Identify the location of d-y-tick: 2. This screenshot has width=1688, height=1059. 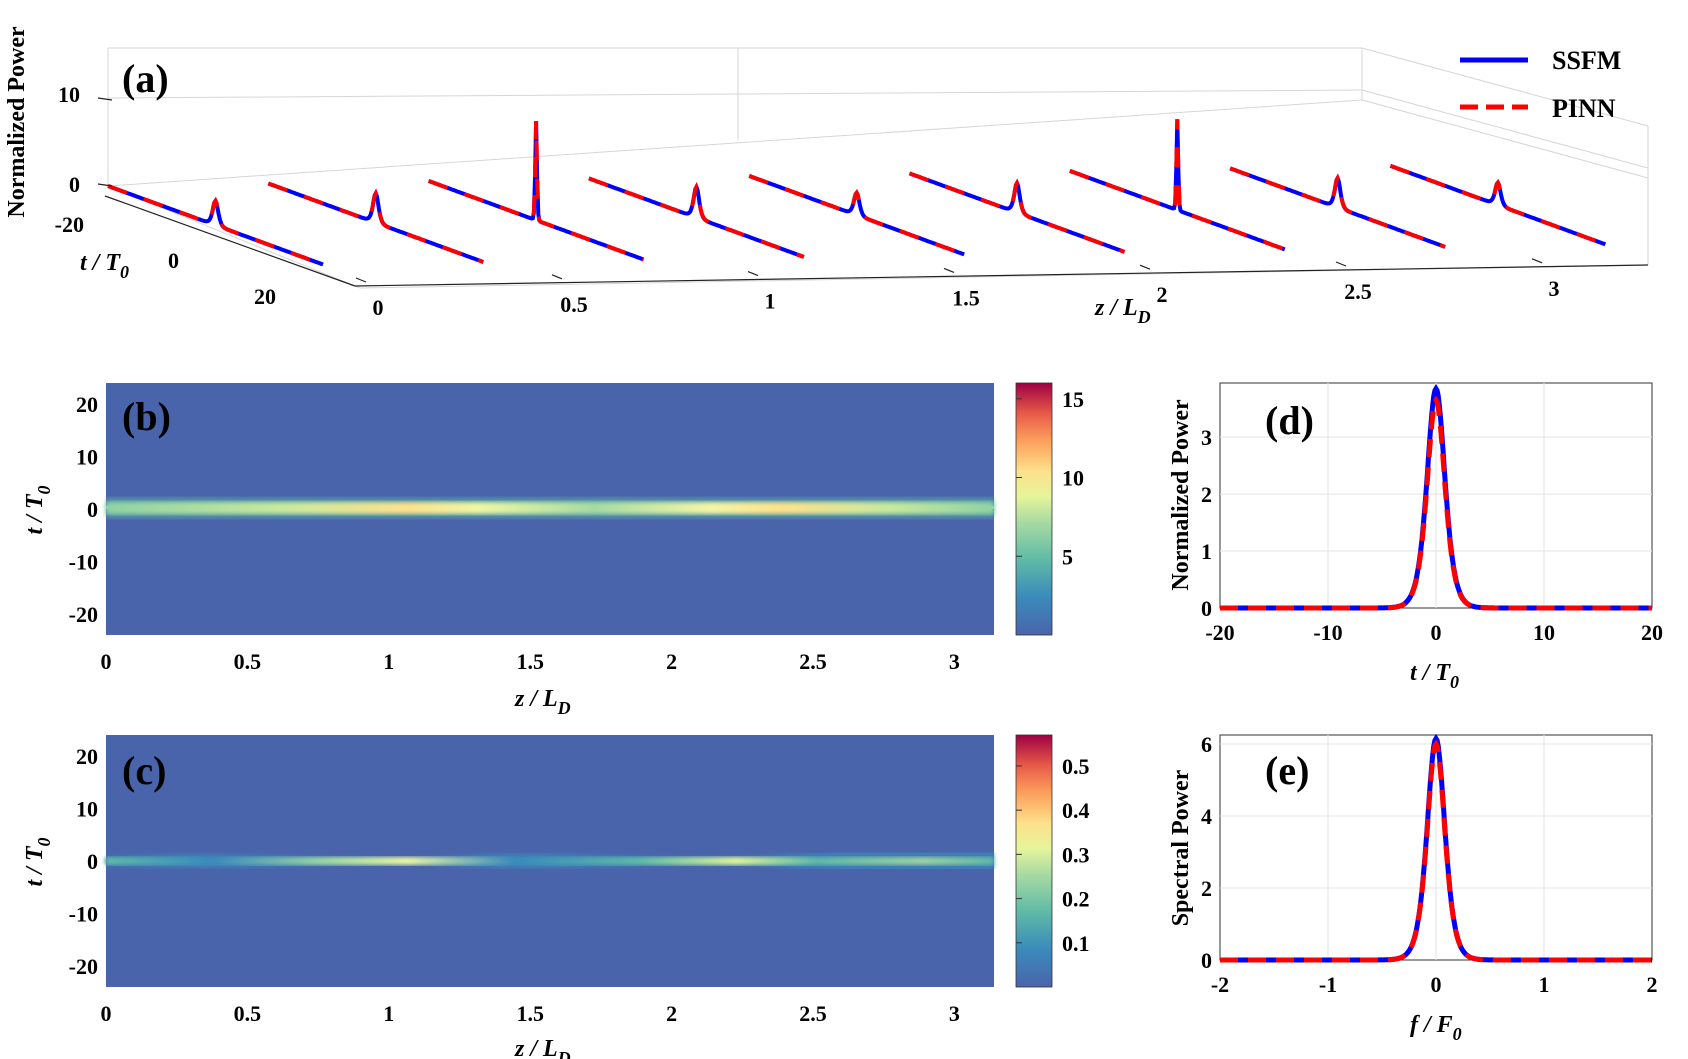
(1206, 494).